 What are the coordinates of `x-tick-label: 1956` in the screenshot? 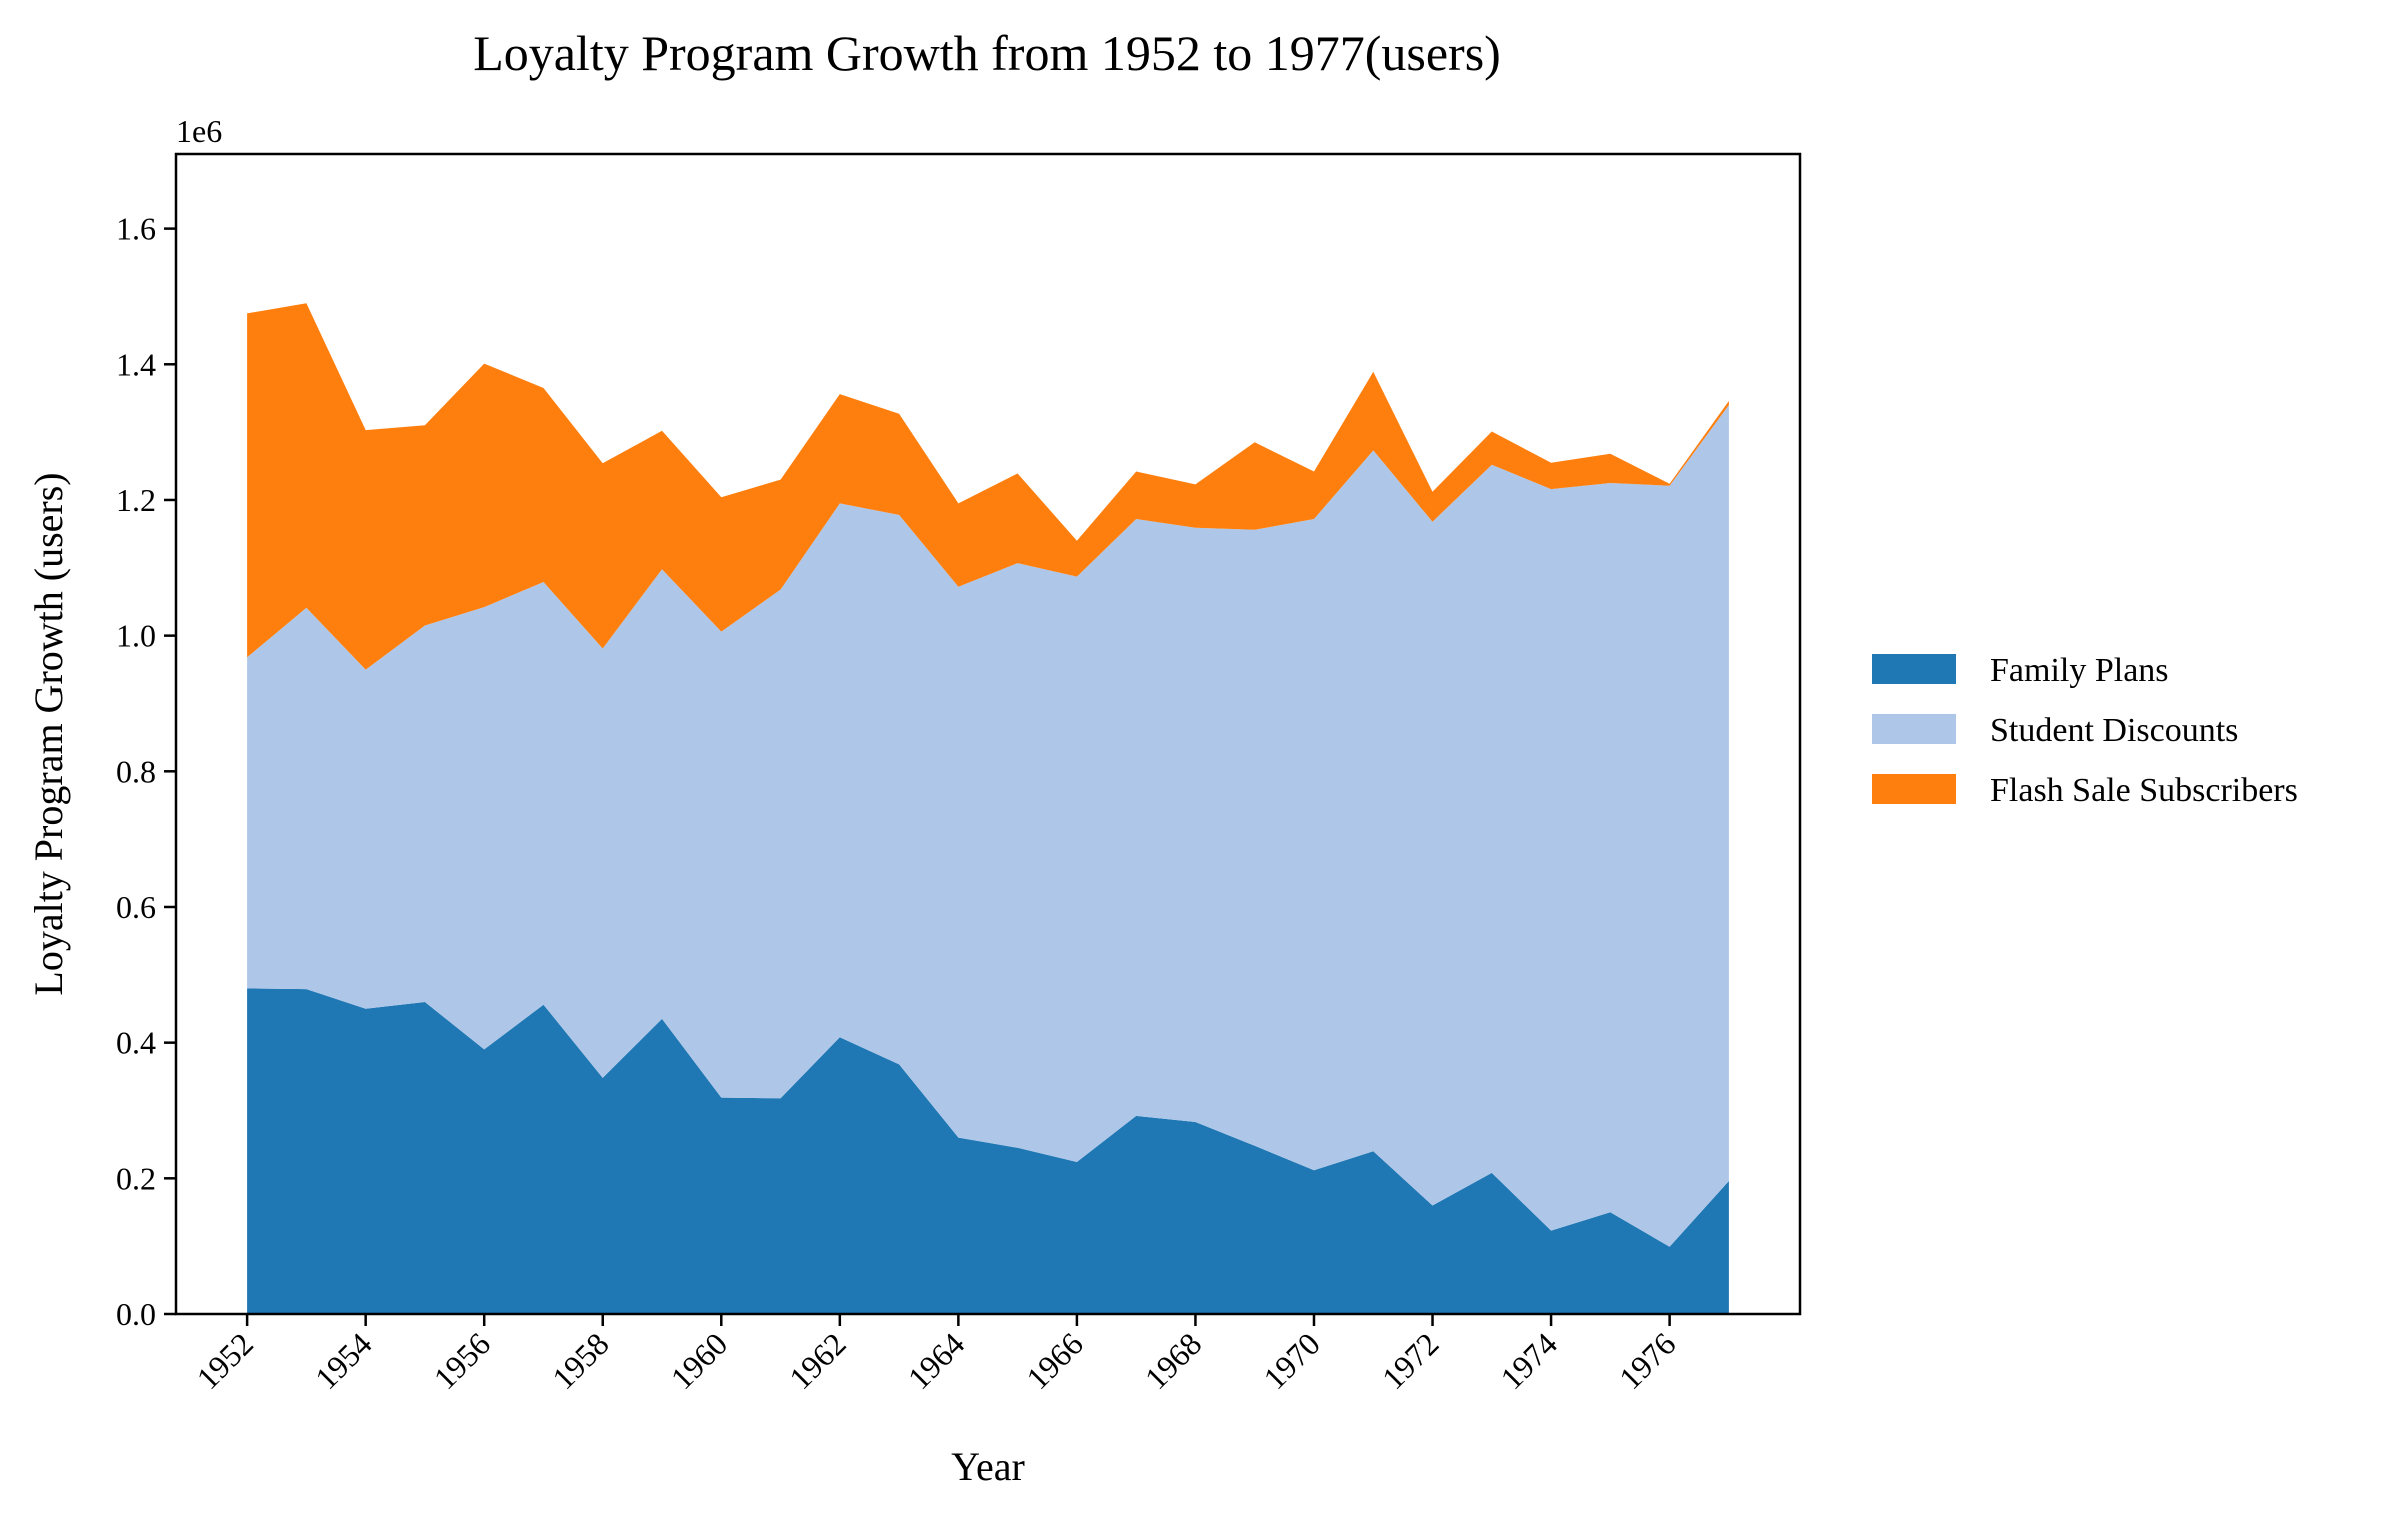 It's located at (461, 1360).